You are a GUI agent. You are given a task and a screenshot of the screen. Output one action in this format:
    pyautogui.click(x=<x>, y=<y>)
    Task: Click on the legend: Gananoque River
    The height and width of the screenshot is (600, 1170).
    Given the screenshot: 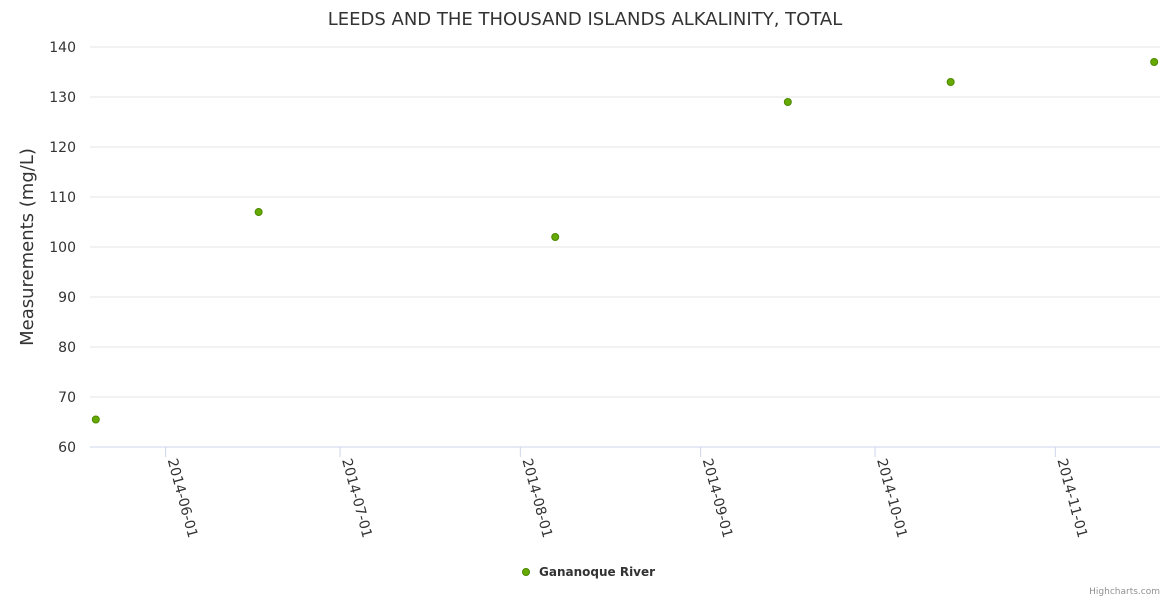 What is the action you would take?
    pyautogui.click(x=589, y=572)
    